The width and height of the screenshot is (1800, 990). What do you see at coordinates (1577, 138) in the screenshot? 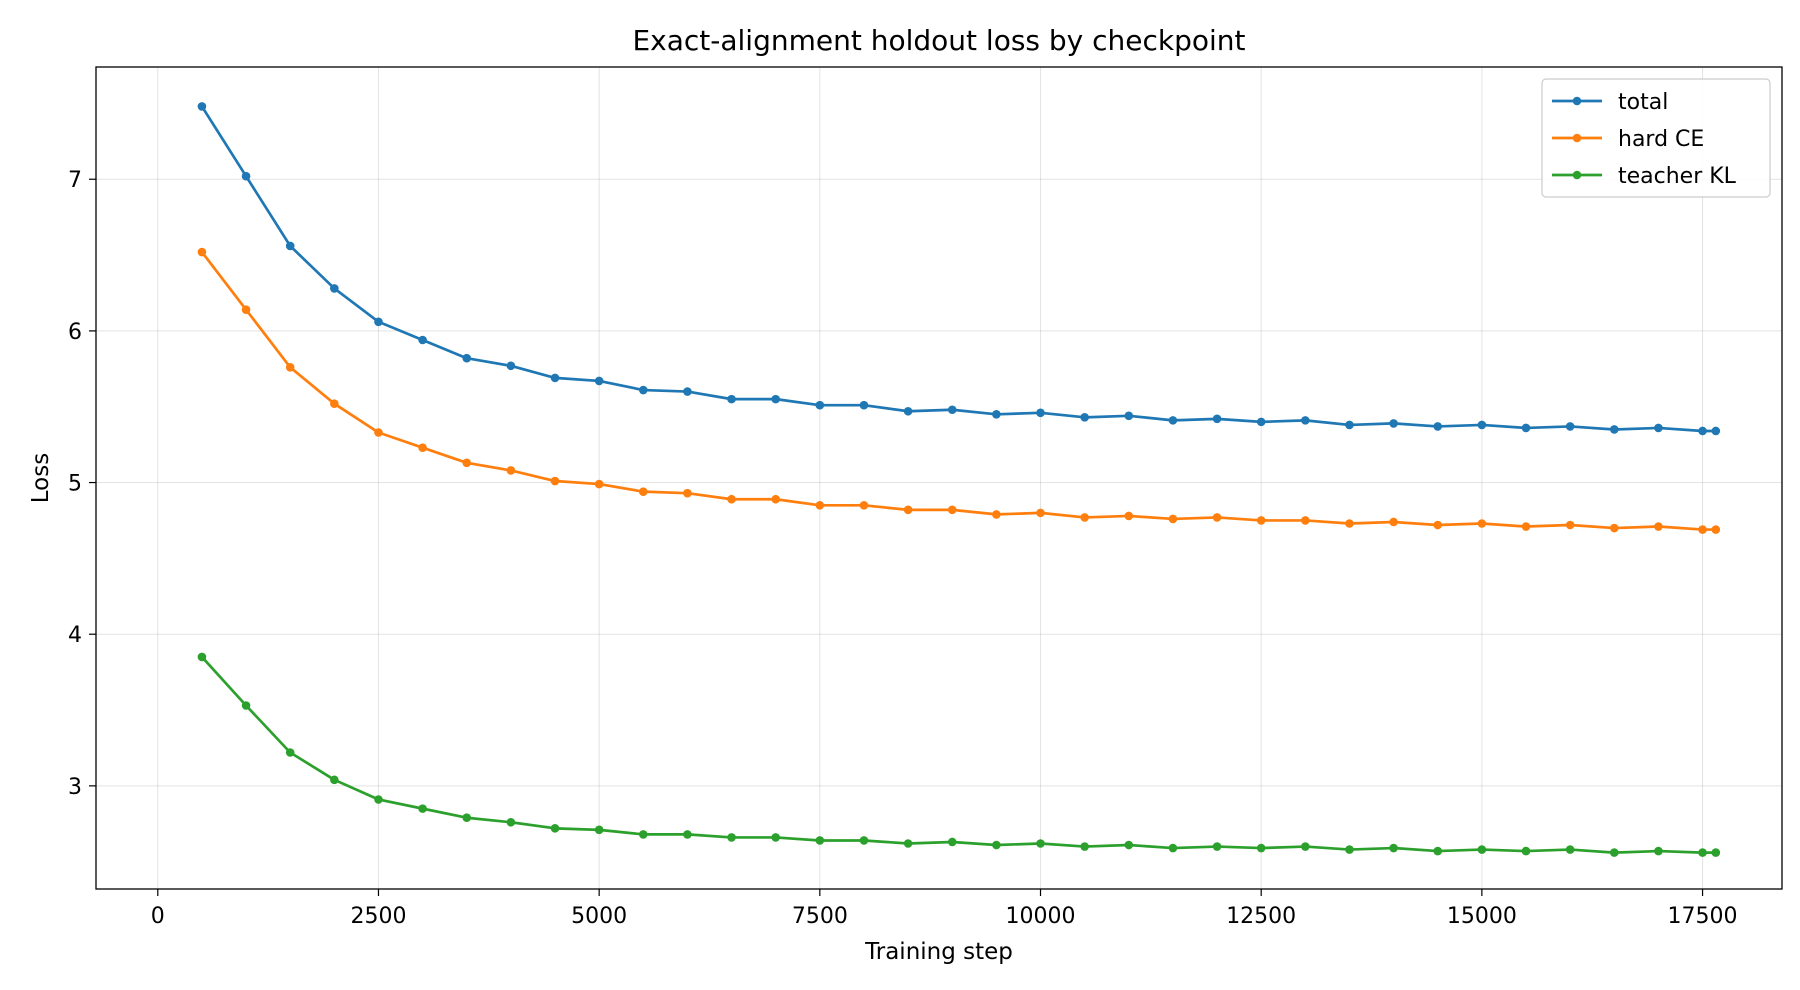
I see `legend-marker-hard-ce` at bounding box center [1577, 138].